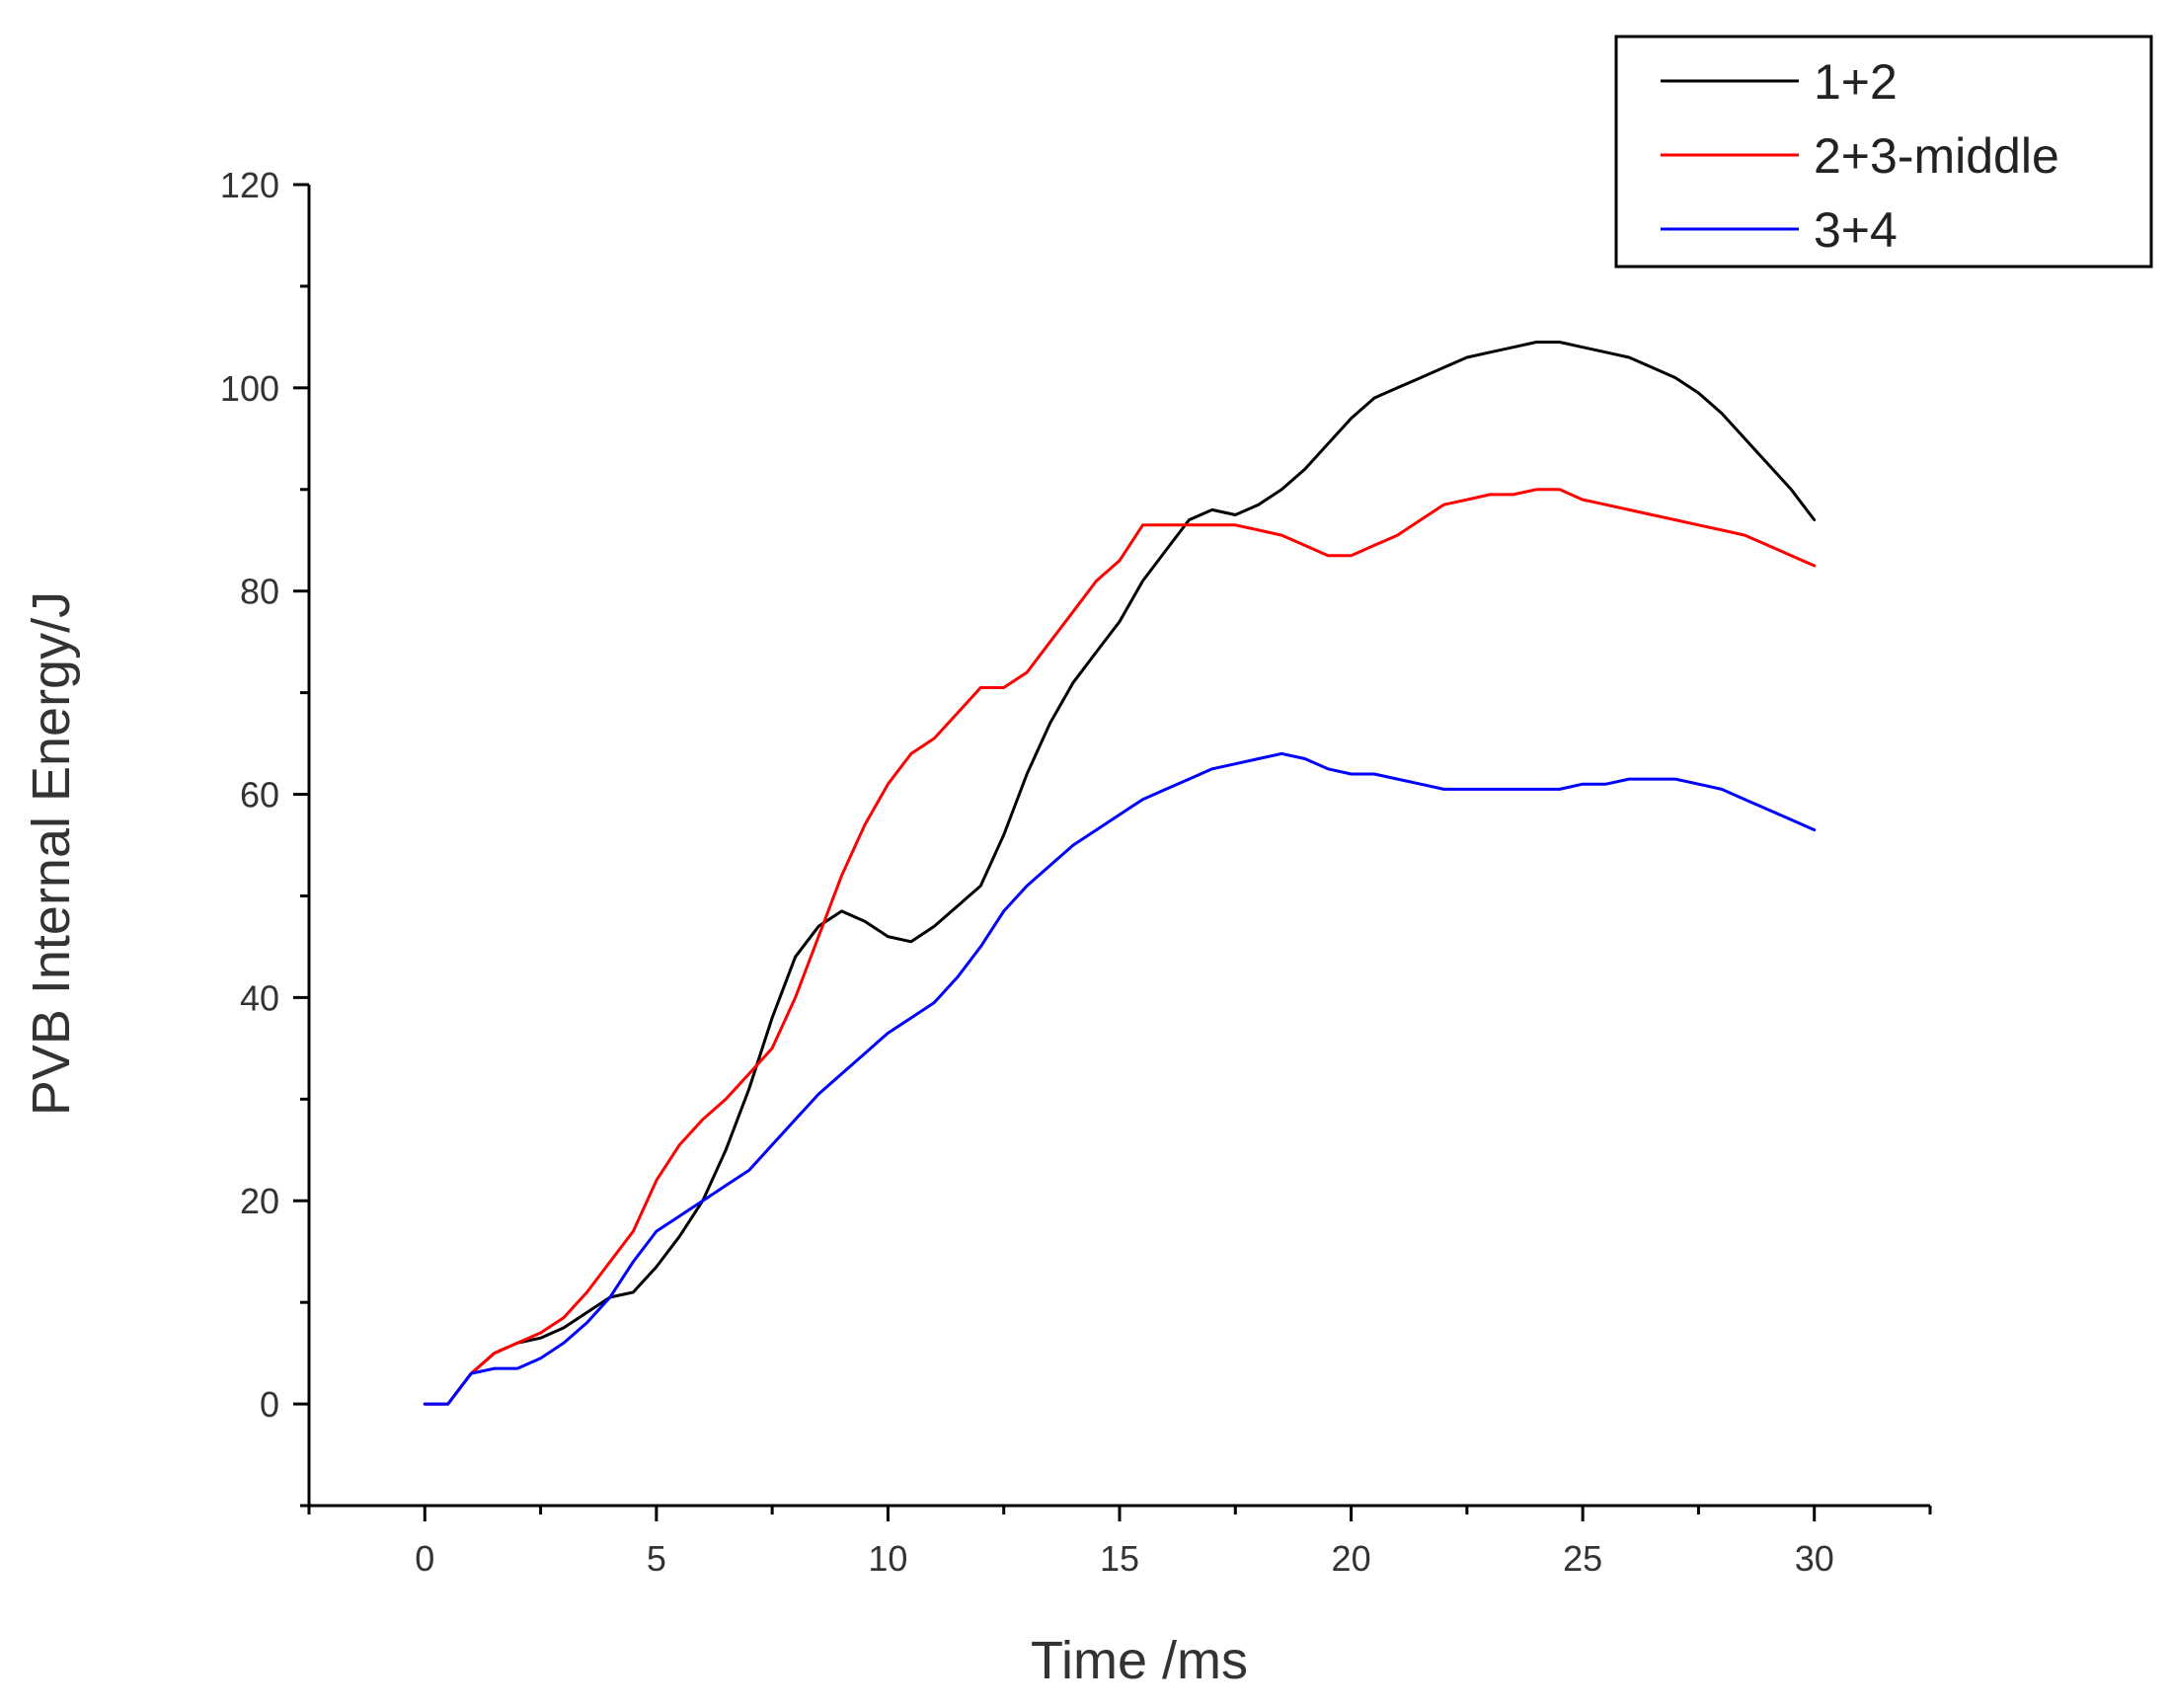 The width and height of the screenshot is (2171, 1708). I want to click on x-tick-label: 0, so click(424, 1558).